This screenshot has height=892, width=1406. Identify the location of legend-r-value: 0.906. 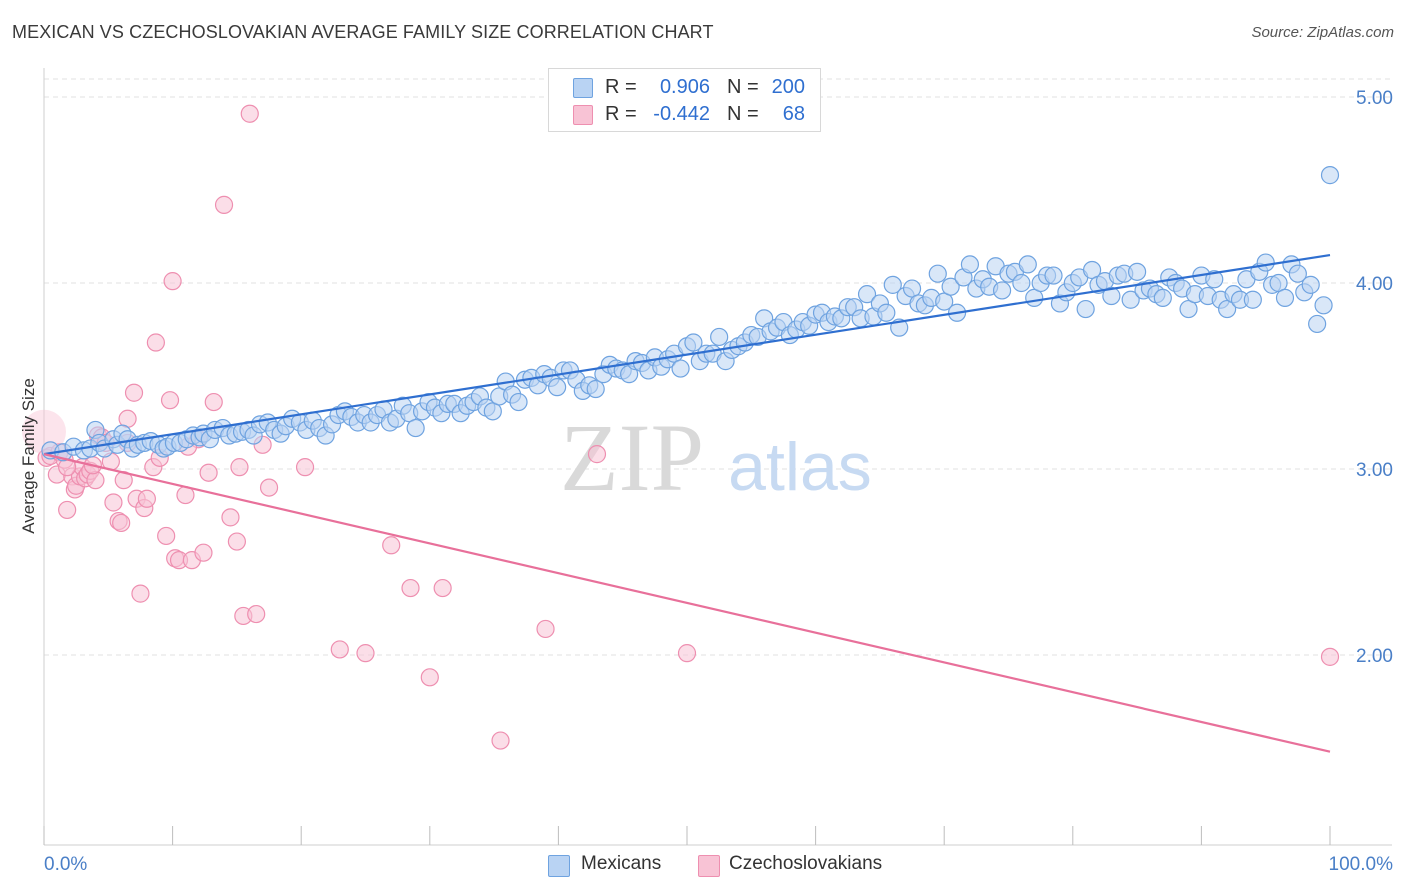
(684, 87).